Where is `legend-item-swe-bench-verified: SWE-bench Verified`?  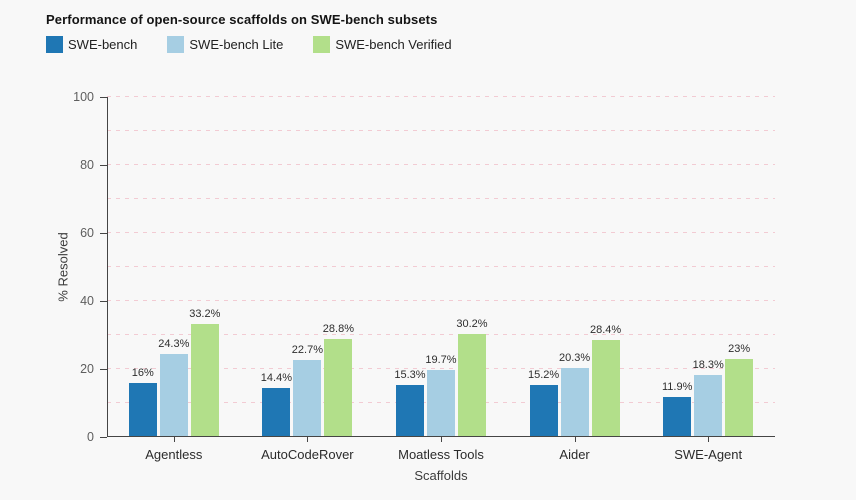
legend-item-swe-bench-verified: SWE-bench Verified is located at coordinates (382, 44).